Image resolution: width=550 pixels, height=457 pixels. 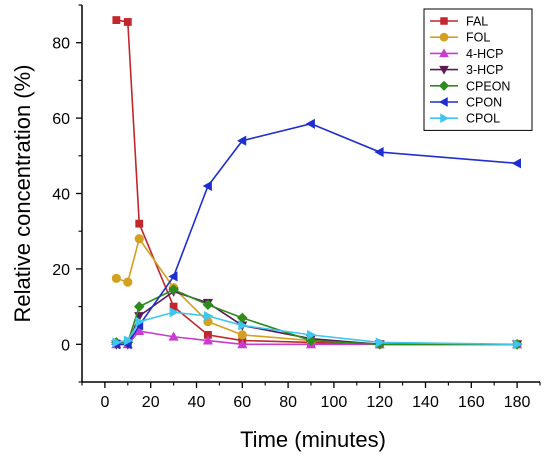 I want to click on legend-item-cpon: CPON, so click(x=466, y=103).